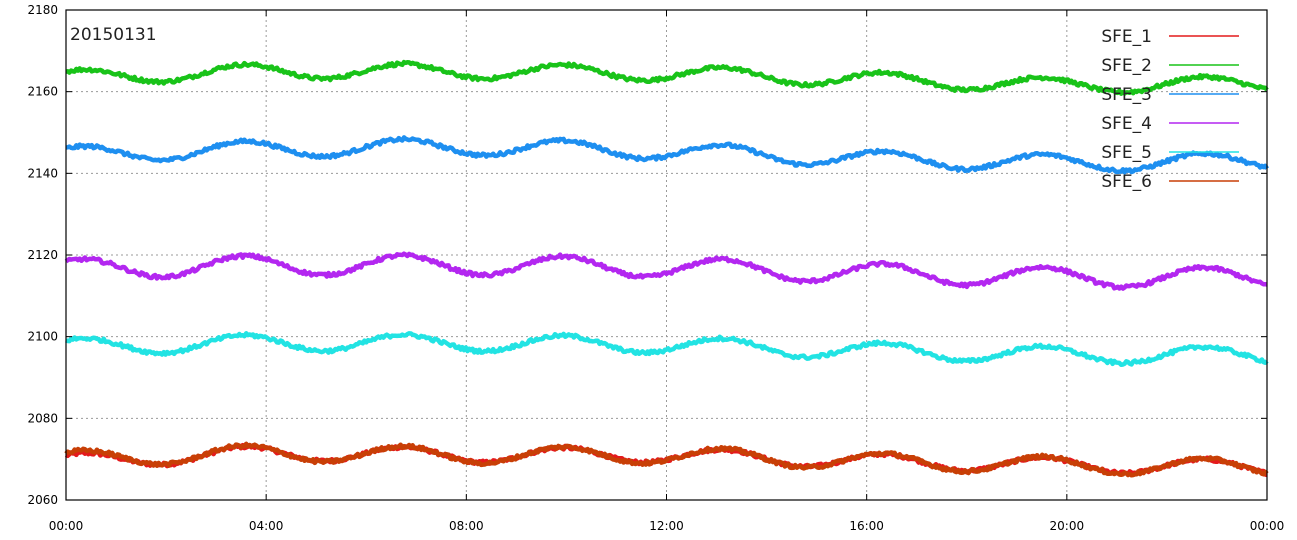 The image size is (1297, 540). I want to click on legend-label: SFE_3, so click(1126, 95).